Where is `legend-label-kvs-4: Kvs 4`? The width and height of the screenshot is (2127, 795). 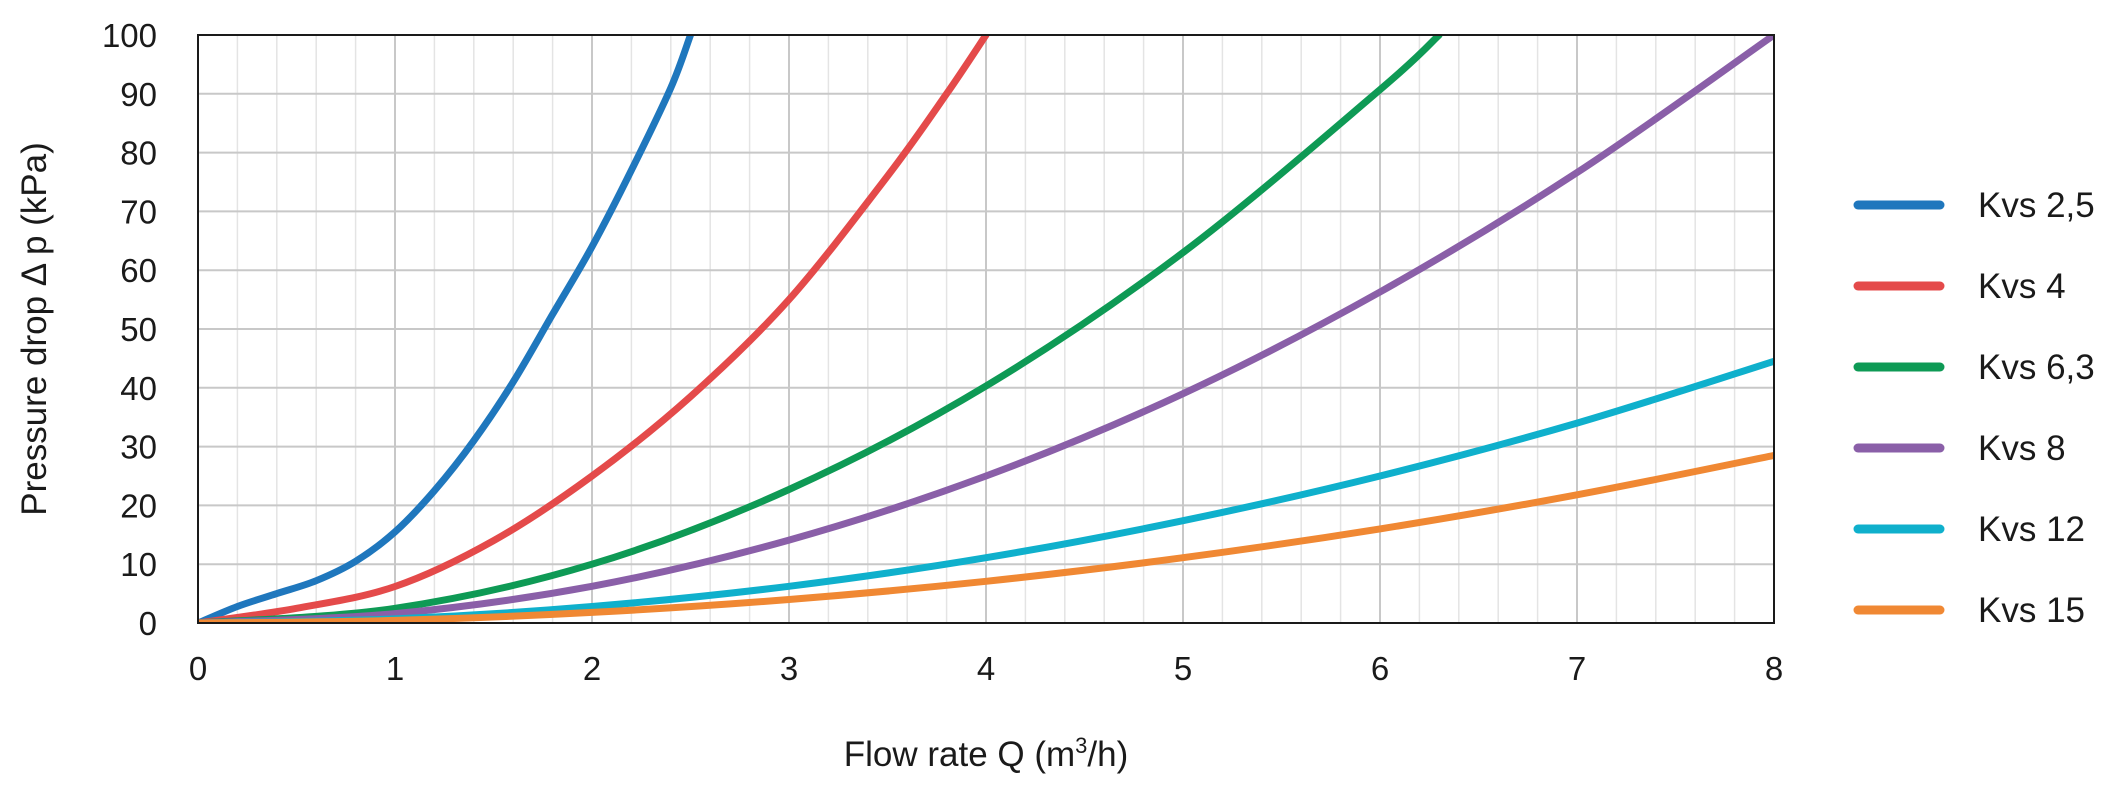 legend-label-kvs-4: Kvs 4 is located at coordinates (2022, 286).